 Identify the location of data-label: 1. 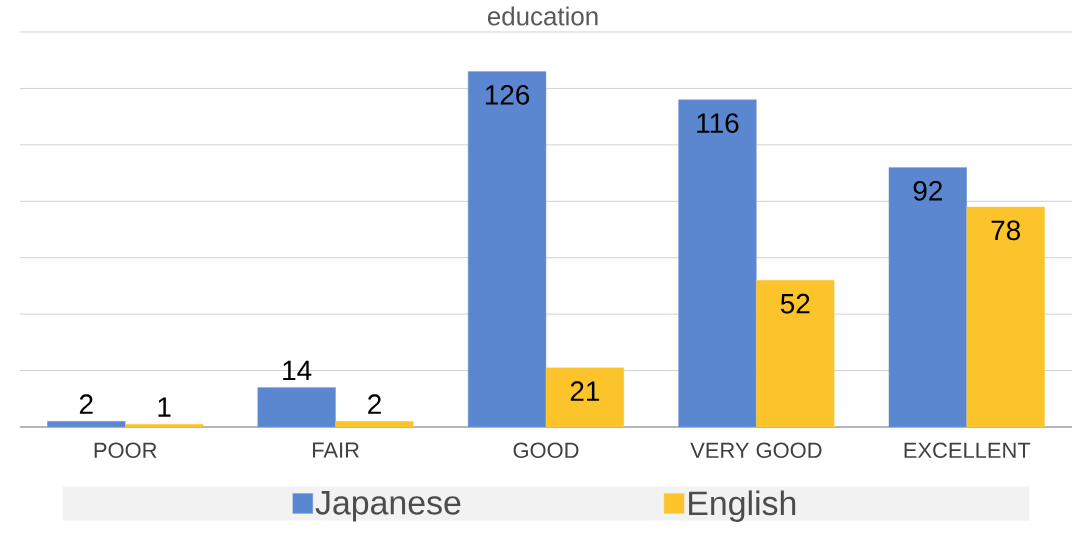
(164, 407).